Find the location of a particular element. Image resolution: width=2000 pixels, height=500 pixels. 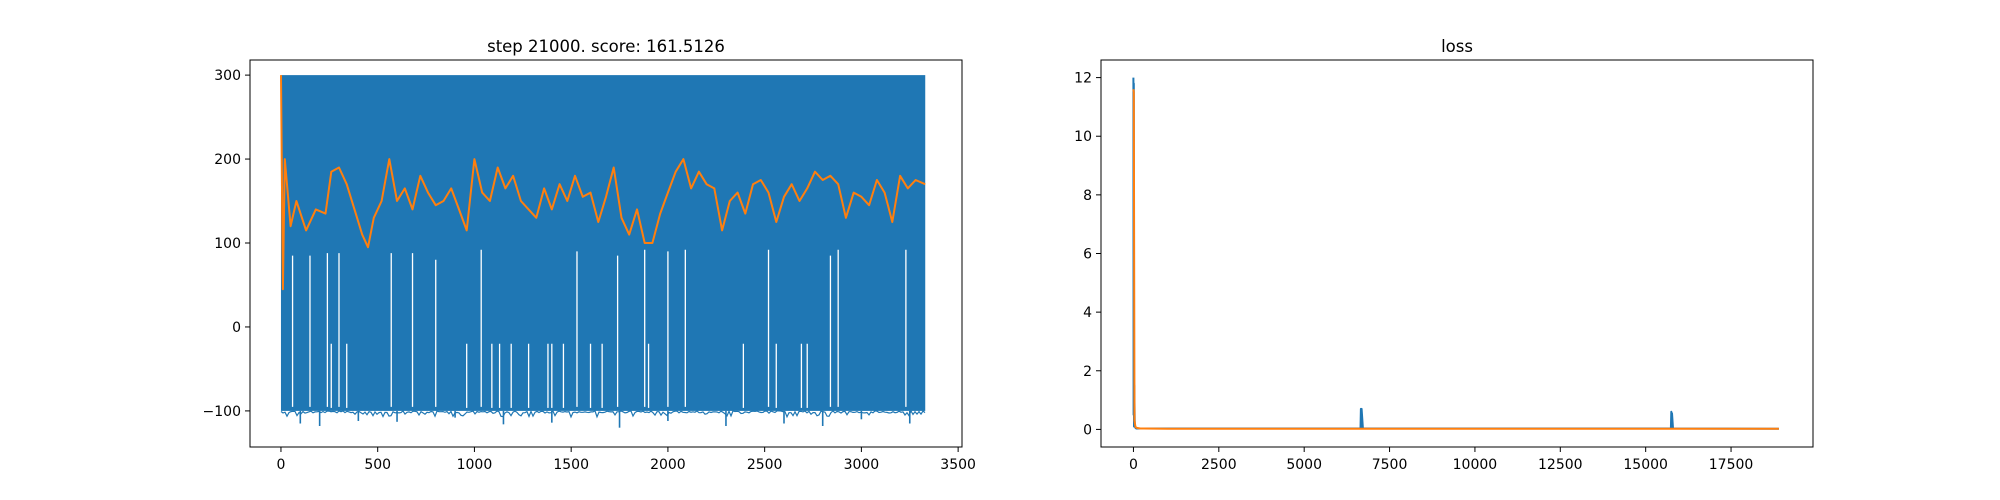

loss-x-tick-label-4: 10000 is located at coordinates (1475, 465).